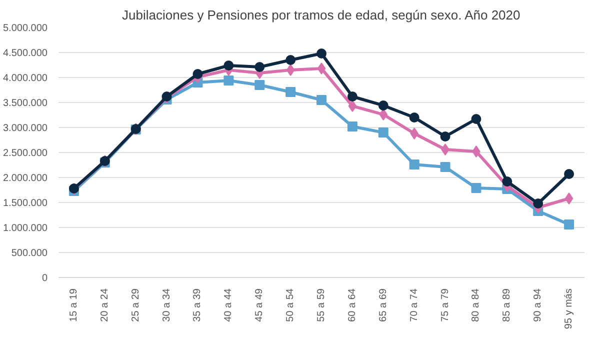  I want to click on x-tick-label: 20 a 24, so click(104, 305).